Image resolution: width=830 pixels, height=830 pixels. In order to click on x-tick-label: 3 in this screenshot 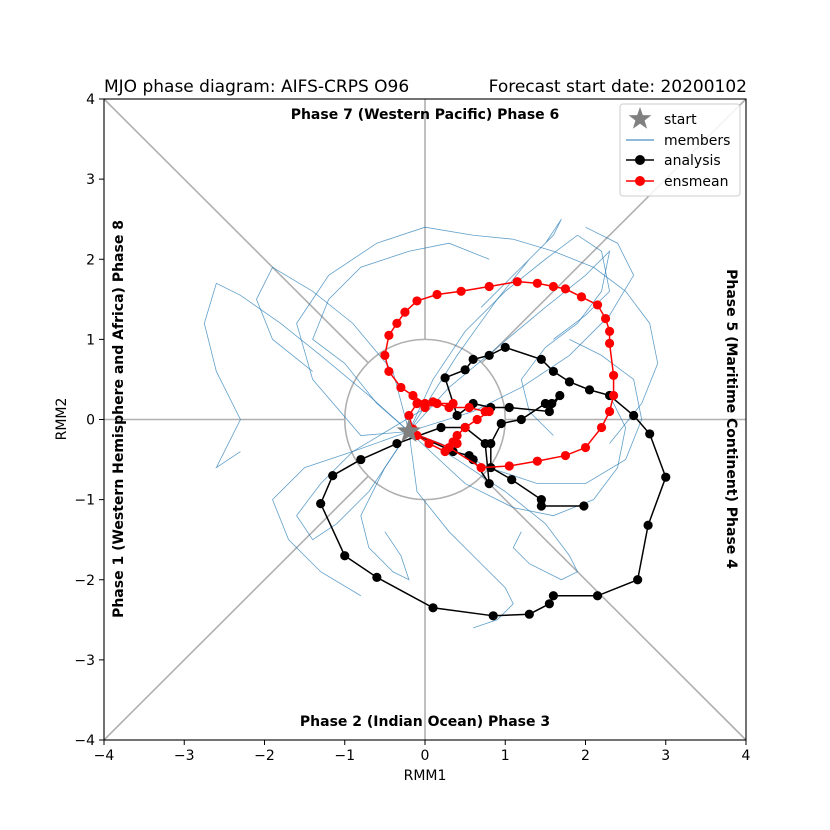, I will do `click(665, 756)`.